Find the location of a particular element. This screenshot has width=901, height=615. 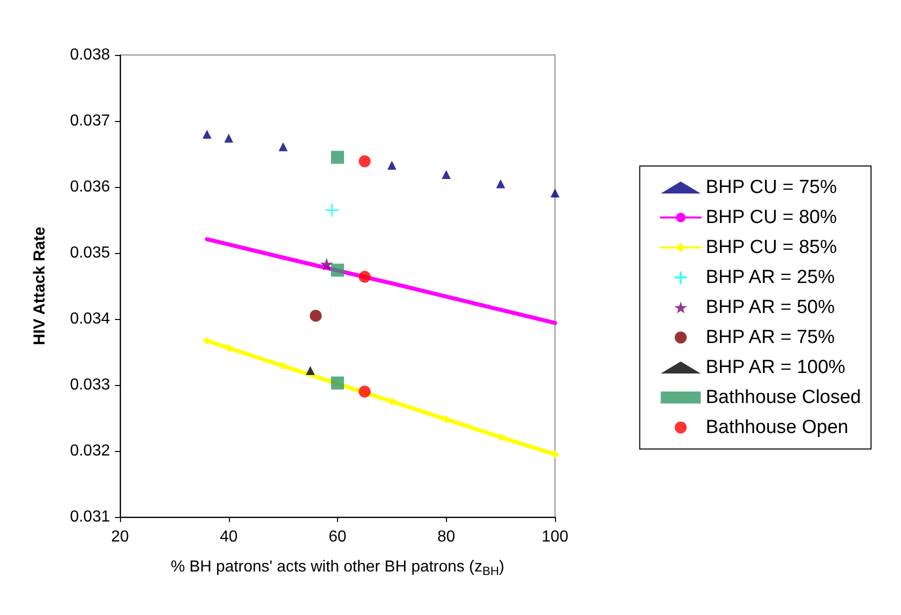

legend-label: Bathhouse Closed is located at coordinates (784, 397).